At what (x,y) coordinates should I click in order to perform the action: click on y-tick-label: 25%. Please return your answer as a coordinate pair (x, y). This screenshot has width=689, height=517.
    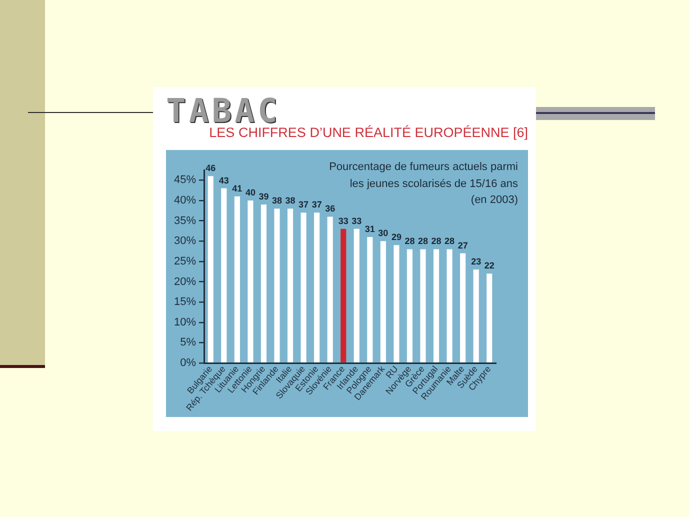
    Looking at the image, I should click on (185, 261).